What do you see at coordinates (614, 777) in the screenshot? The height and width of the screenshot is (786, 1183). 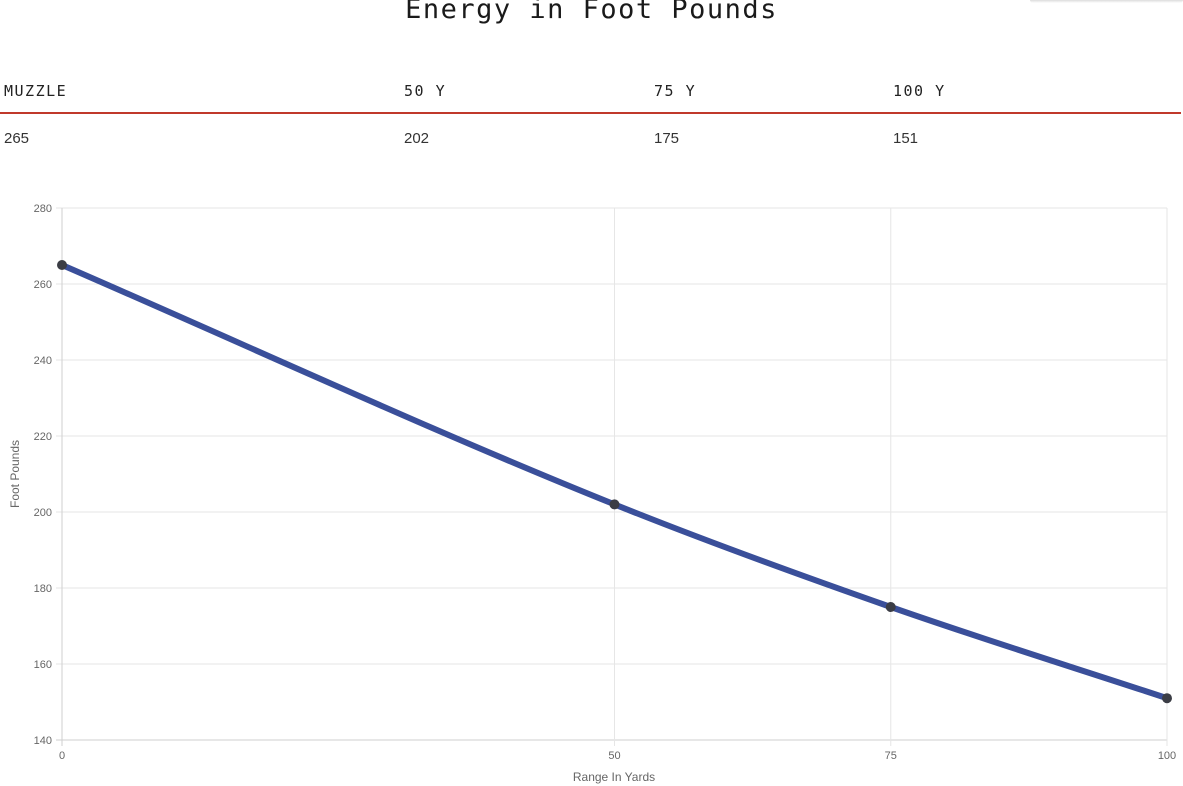 I see `x-axis-title: Range In Yards` at bounding box center [614, 777].